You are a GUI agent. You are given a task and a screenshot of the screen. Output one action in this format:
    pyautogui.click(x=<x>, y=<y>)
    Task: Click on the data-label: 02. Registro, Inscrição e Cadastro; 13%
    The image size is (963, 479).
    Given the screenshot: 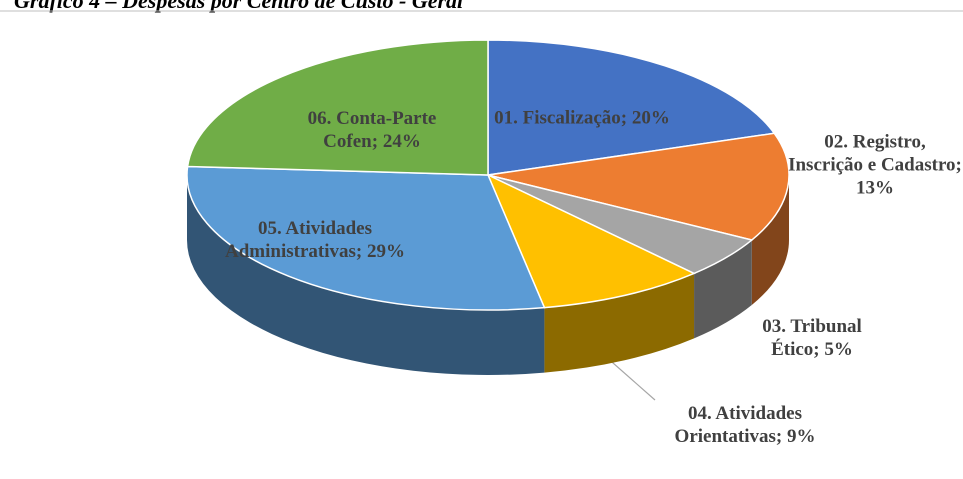 What is the action you would take?
    pyautogui.click(x=875, y=165)
    